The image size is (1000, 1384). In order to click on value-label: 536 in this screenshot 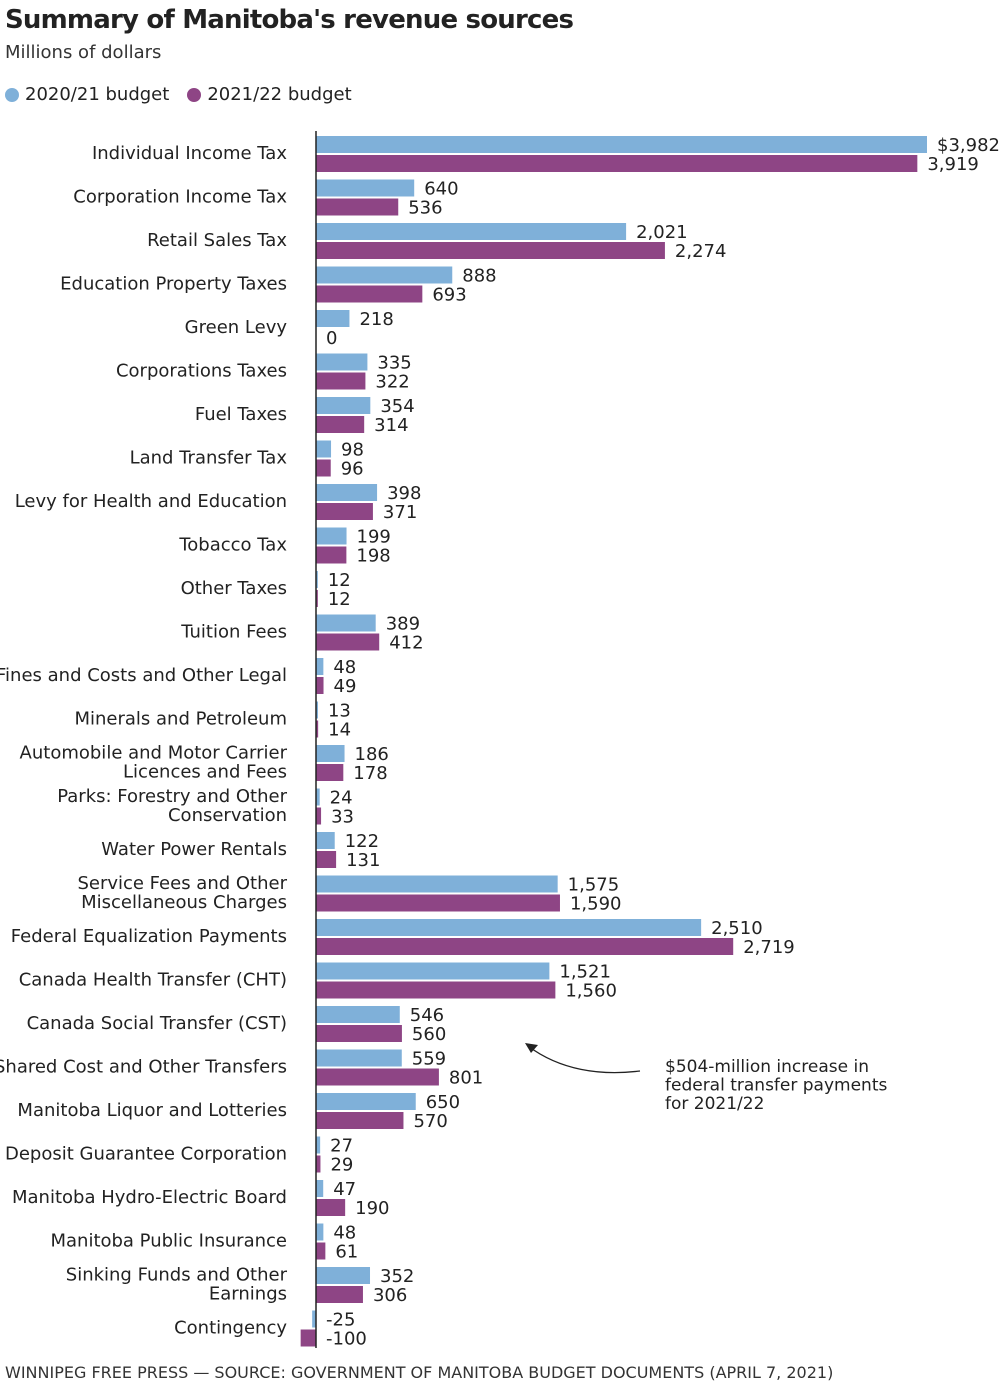, I will do `click(425, 208)`.